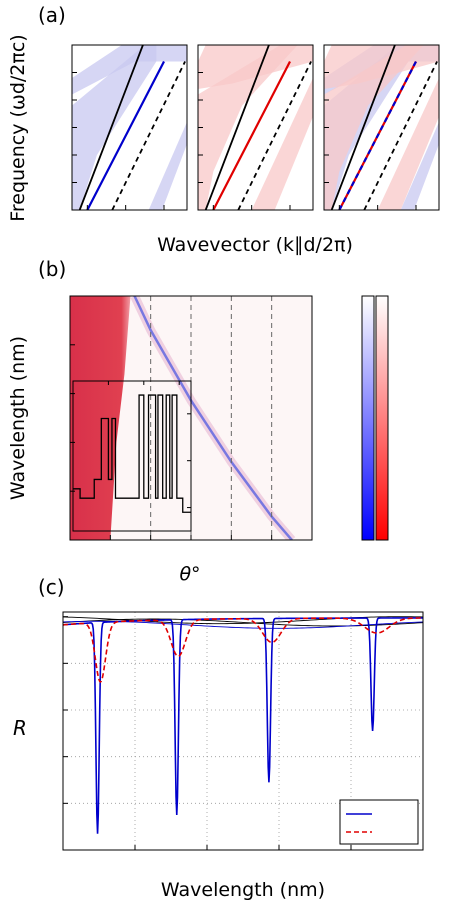  Describe the element at coordinates (243, 650) in the screenshot. I see `series-tm-line` at that location.